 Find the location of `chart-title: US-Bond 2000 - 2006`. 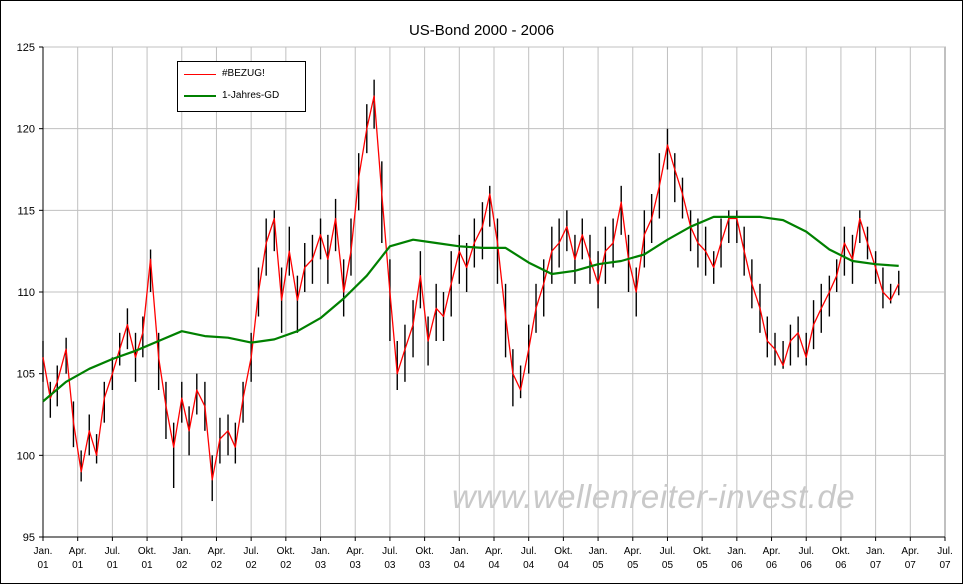

chart-title: US-Bond 2000 - 2006 is located at coordinates (481, 30).